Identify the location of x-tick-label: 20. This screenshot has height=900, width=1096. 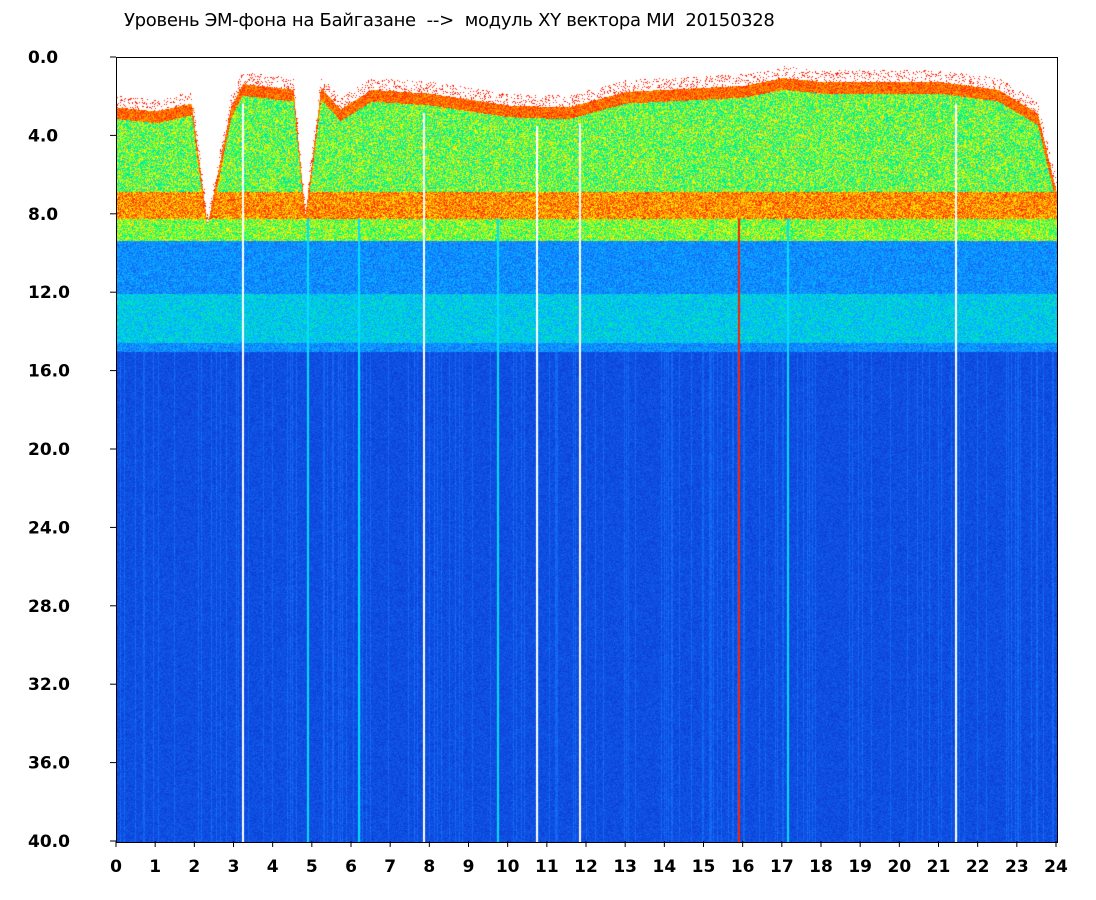
(899, 867).